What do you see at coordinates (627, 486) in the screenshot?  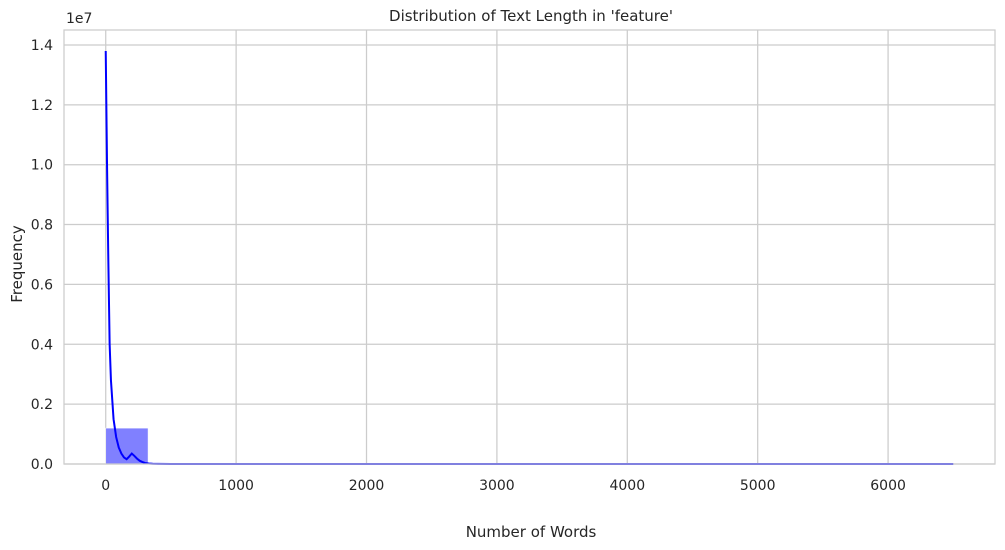 I see `x-tick-label: 4000` at bounding box center [627, 486].